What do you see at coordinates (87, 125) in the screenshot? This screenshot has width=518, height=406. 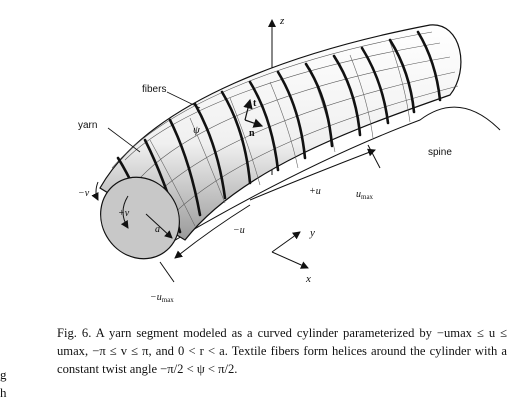 I see `yarn-label: yarn` at bounding box center [87, 125].